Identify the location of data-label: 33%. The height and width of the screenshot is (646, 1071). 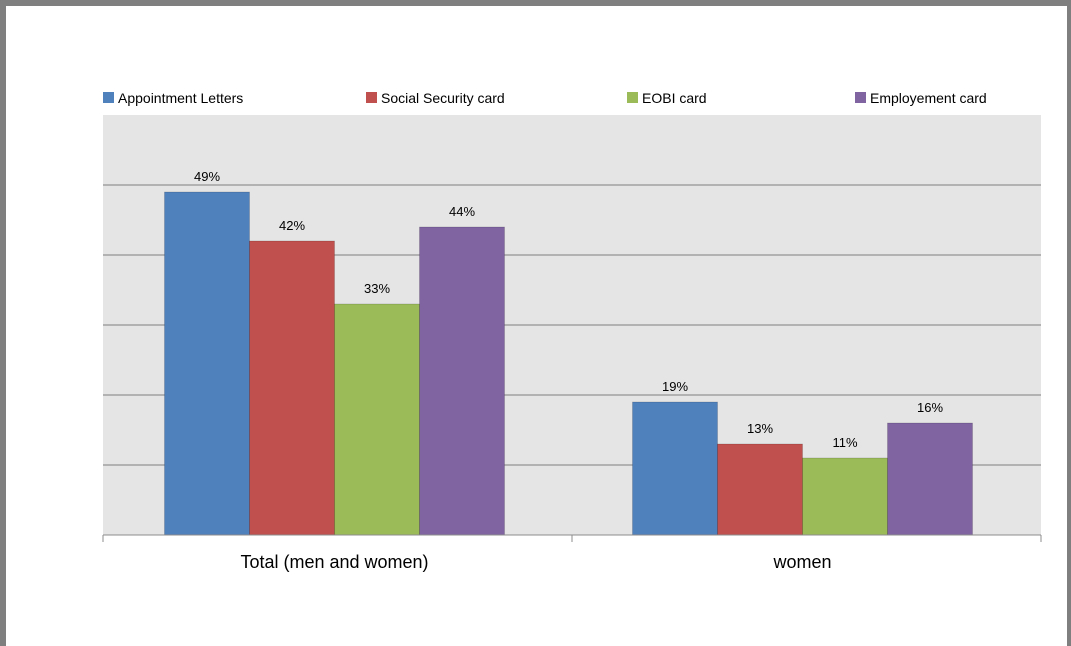
(377, 288).